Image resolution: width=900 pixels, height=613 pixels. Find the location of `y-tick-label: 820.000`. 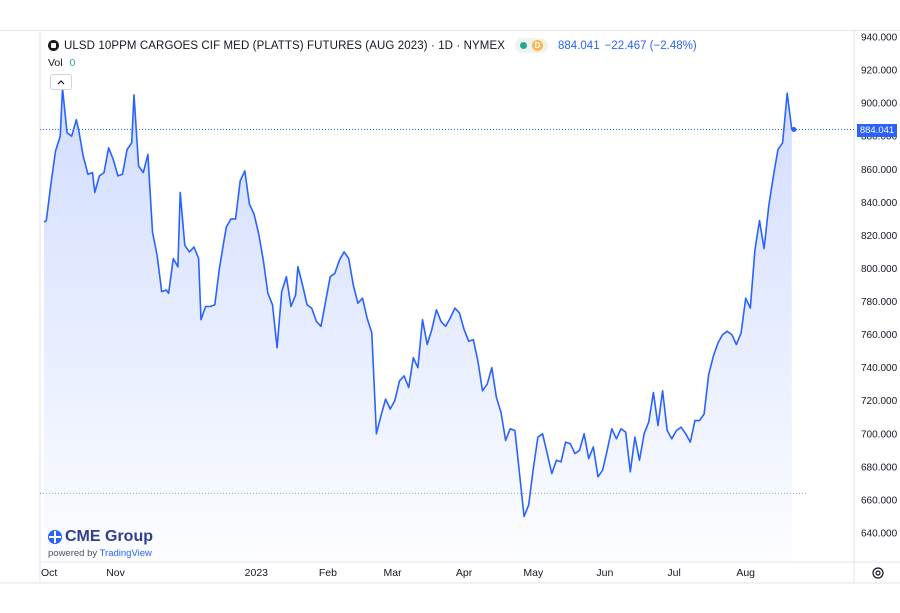

y-tick-label: 820.000 is located at coordinates (879, 236).